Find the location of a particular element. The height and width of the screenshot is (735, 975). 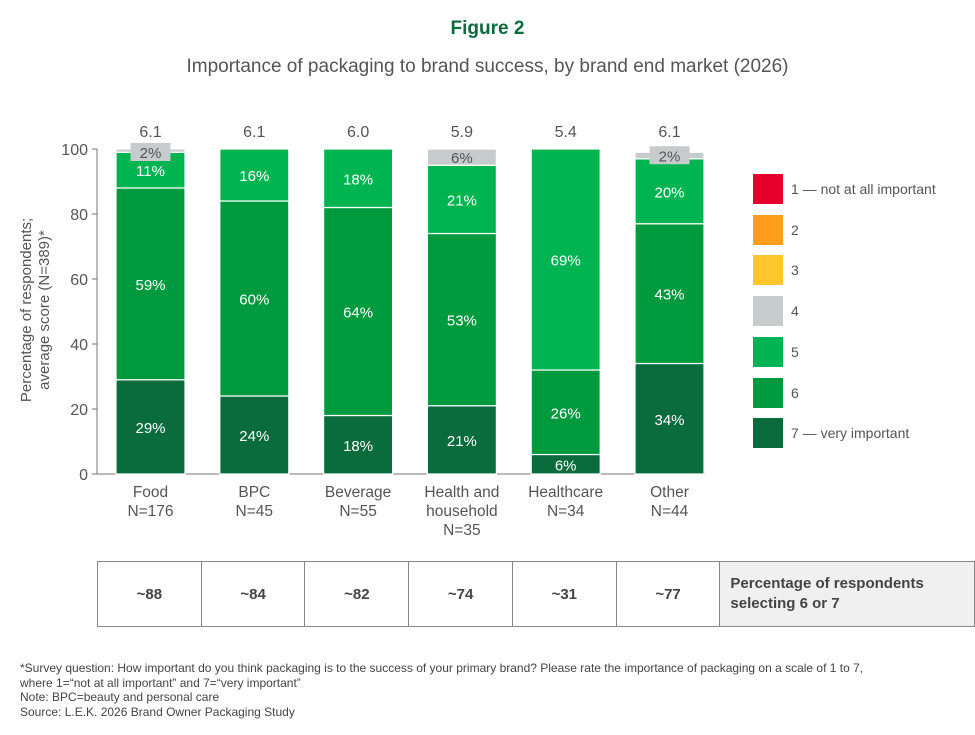

legend-label: 5 is located at coordinates (795, 351).